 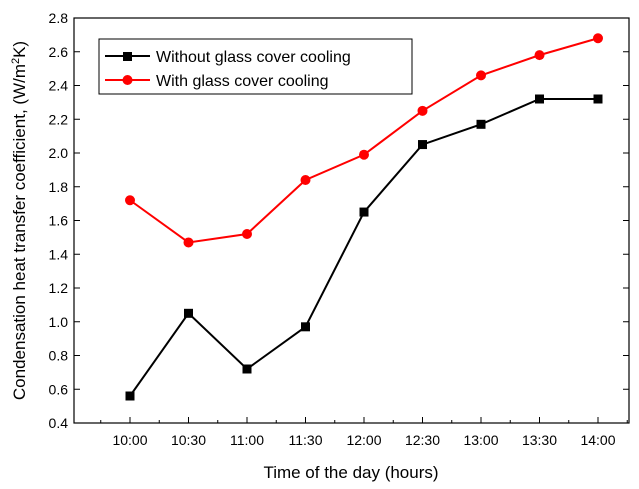 What do you see at coordinates (127, 80) in the screenshot?
I see `legend-marker-with` at bounding box center [127, 80].